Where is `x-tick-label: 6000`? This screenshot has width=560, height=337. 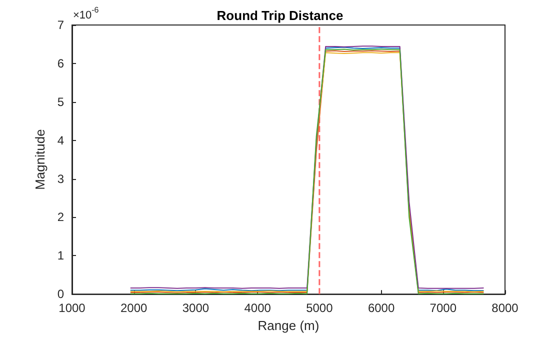 x-tick-label: 6000 is located at coordinates (381, 308).